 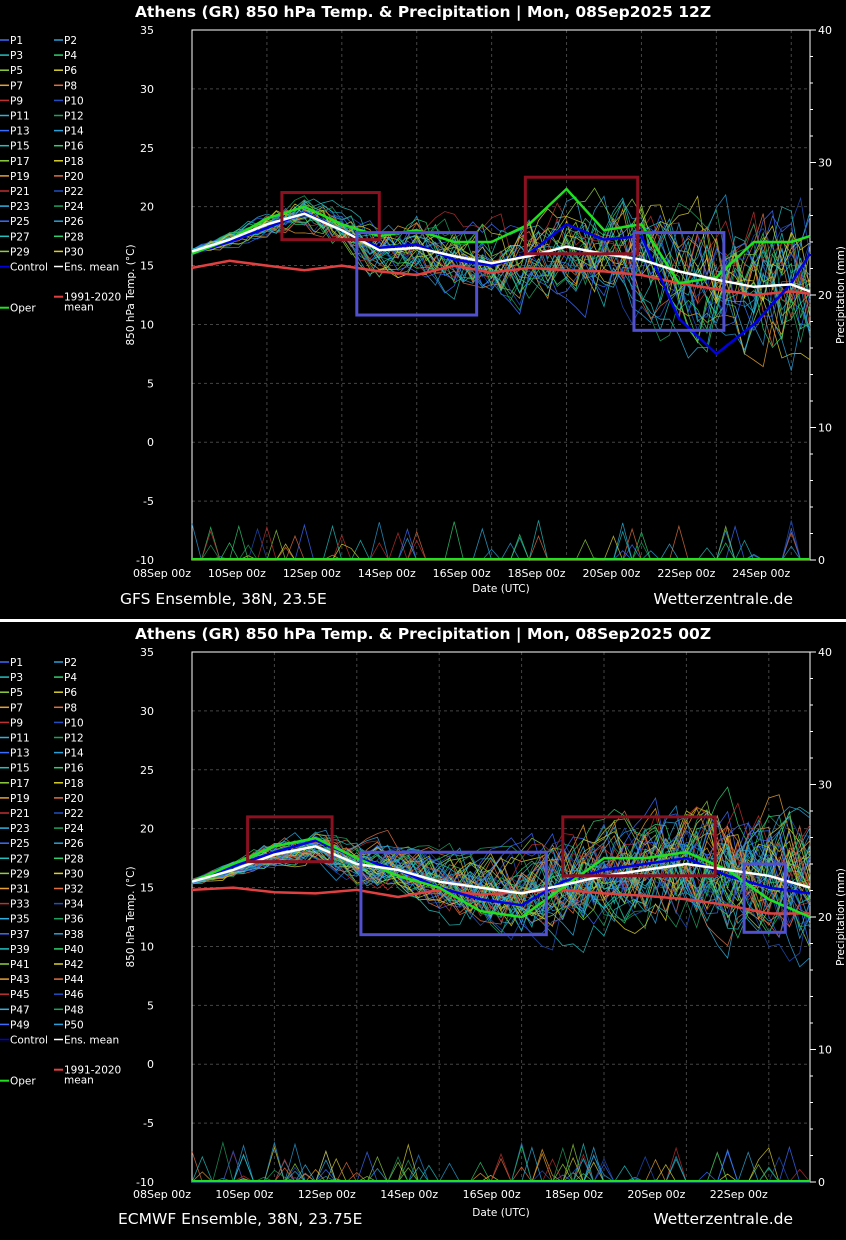 I want to click on legend-label: P16, so click(x=74, y=769).